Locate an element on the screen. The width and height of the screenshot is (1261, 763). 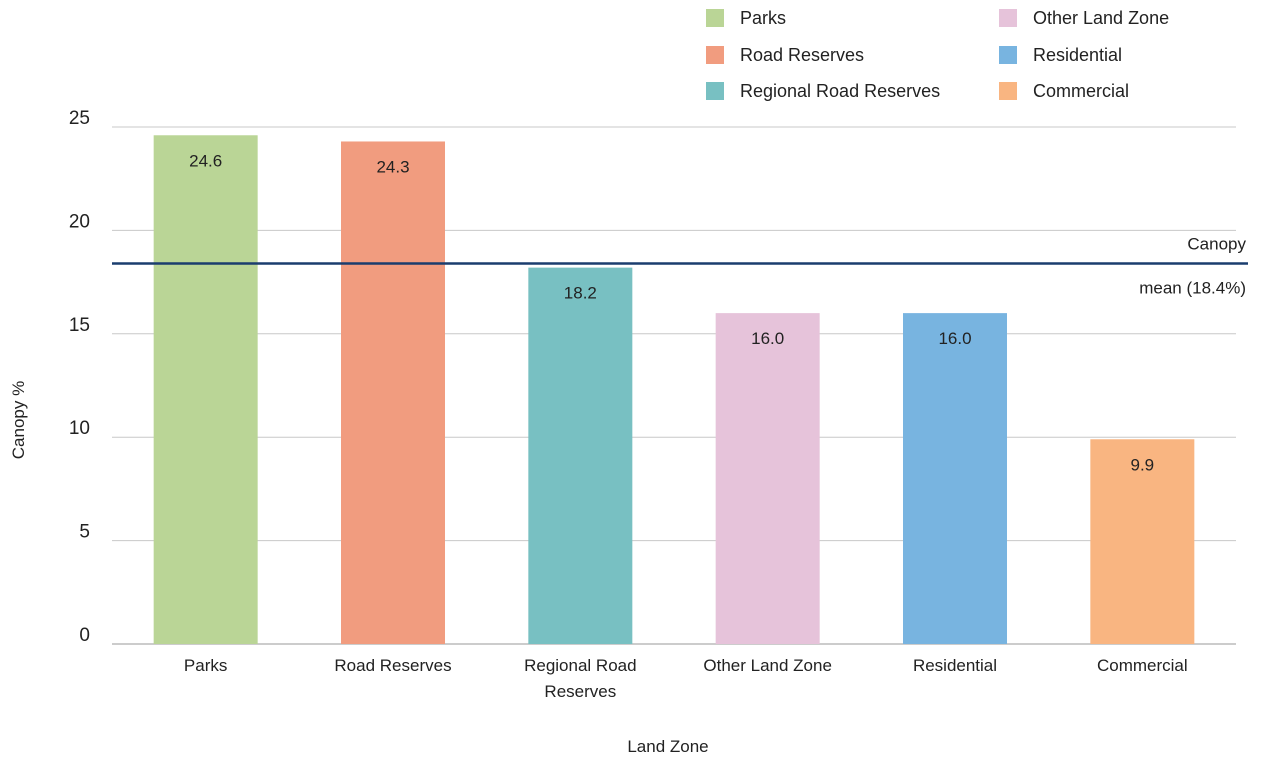
x-axis-title: Land Zone is located at coordinates (667, 746).